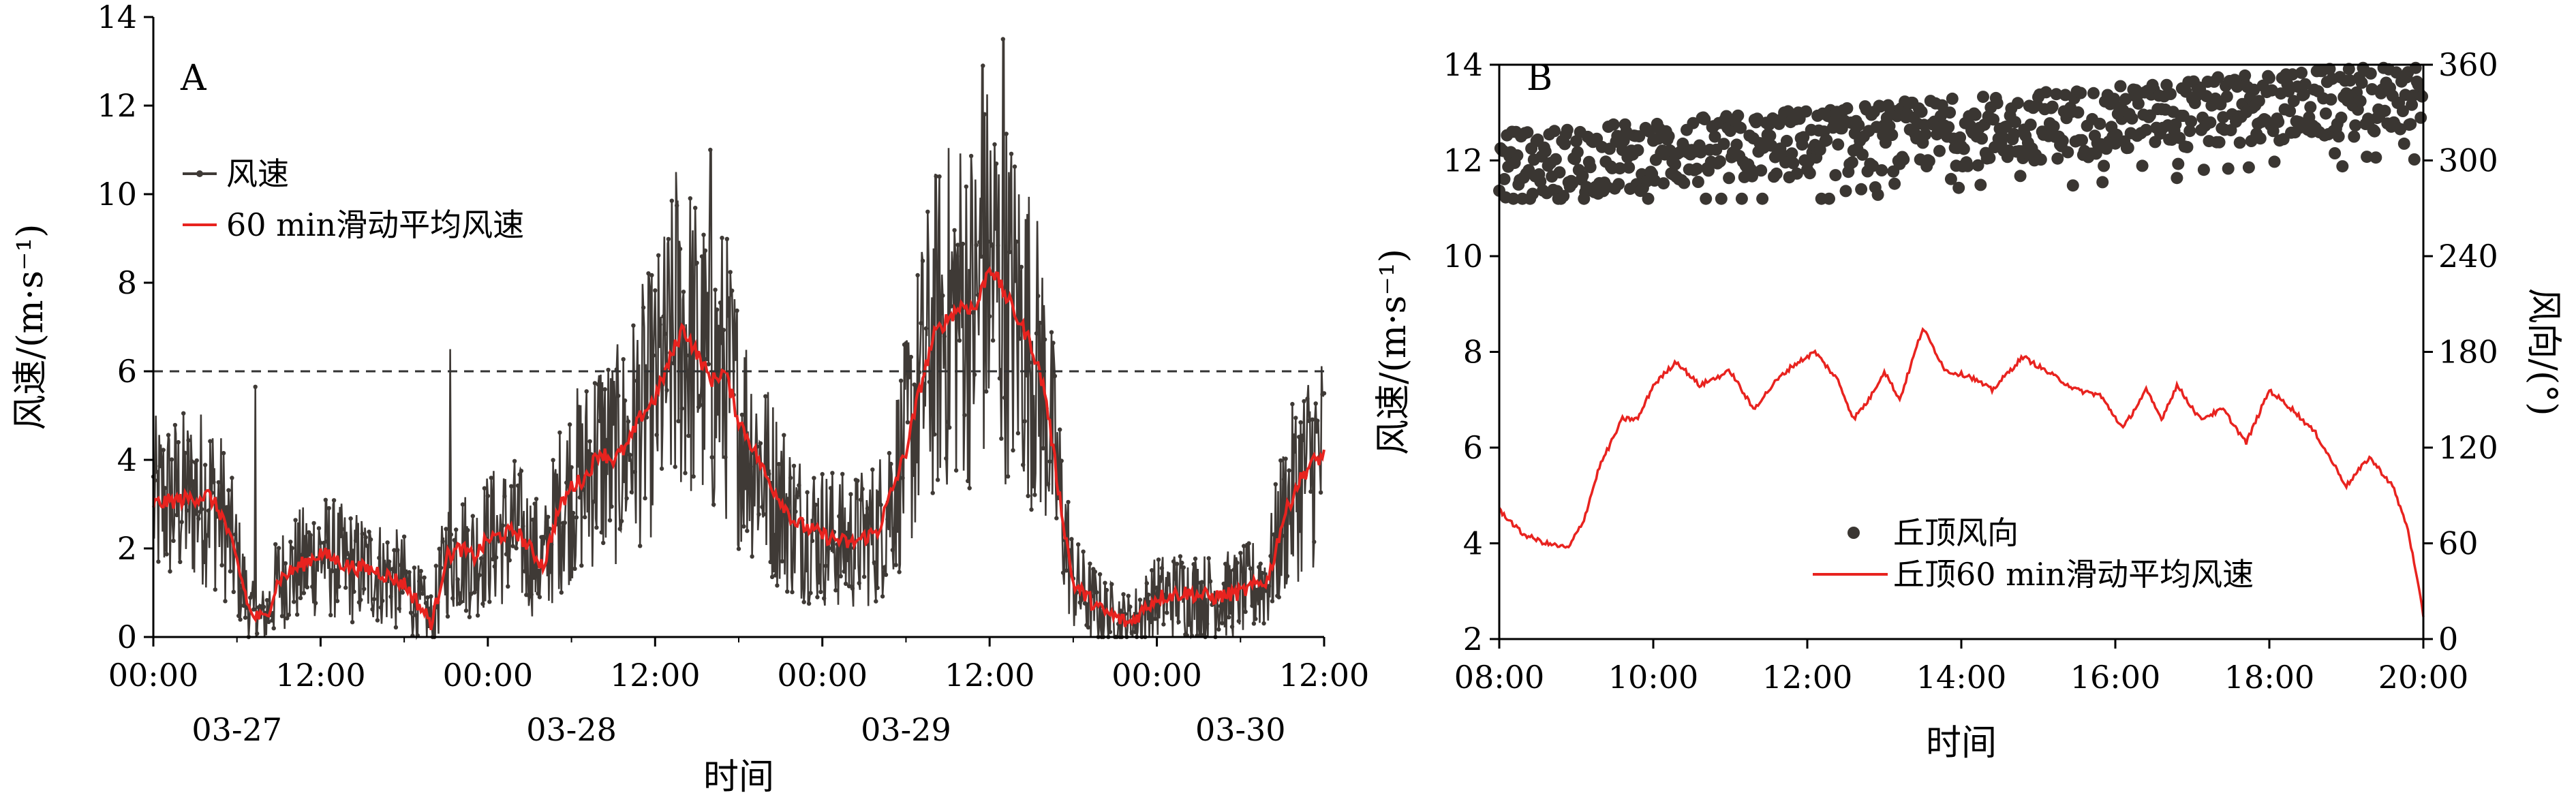 The image size is (2576, 808). What do you see at coordinates (1473, 543) in the screenshot?
I see `panel-b-y-tick-label: 4` at bounding box center [1473, 543].